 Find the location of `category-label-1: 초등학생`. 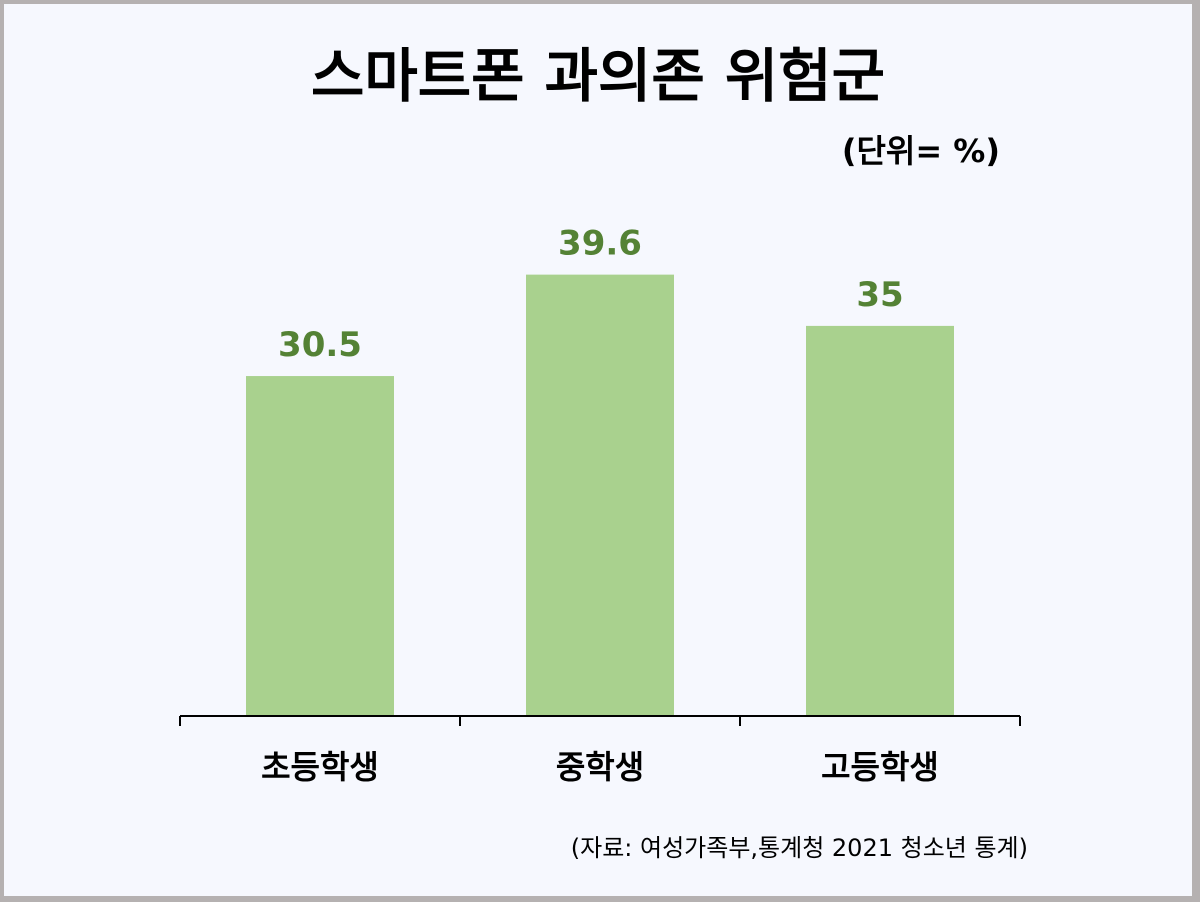

category-label-1: 초등학생 is located at coordinates (320, 767).